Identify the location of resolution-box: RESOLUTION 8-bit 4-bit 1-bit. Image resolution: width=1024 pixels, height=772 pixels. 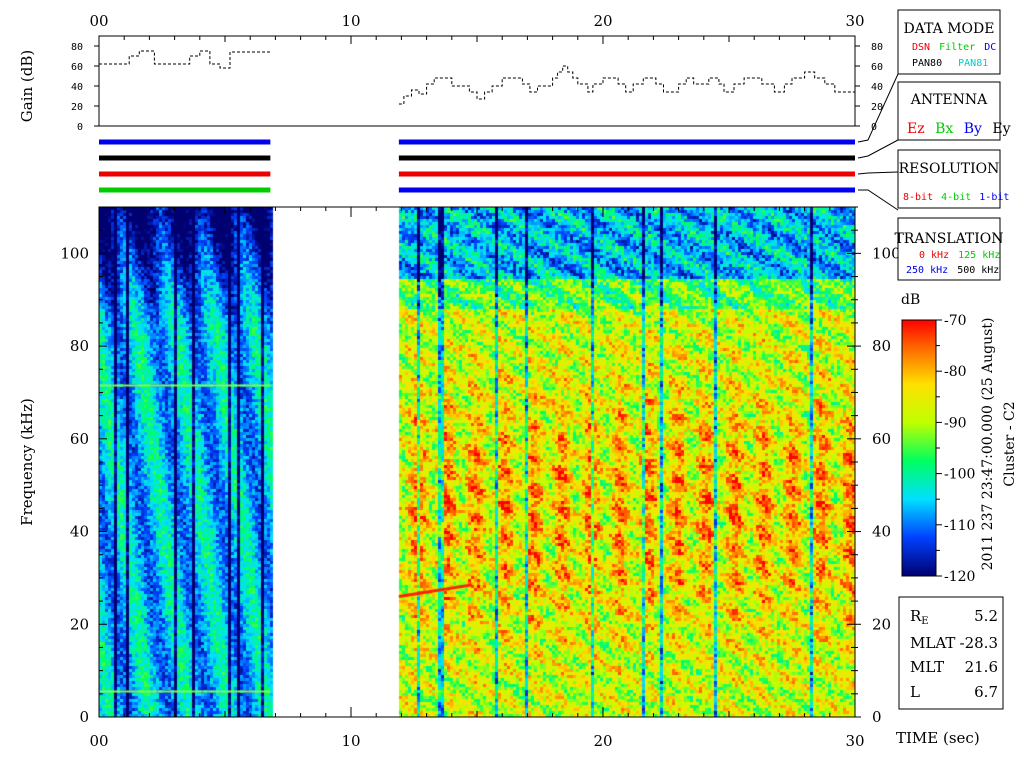
(953, 179).